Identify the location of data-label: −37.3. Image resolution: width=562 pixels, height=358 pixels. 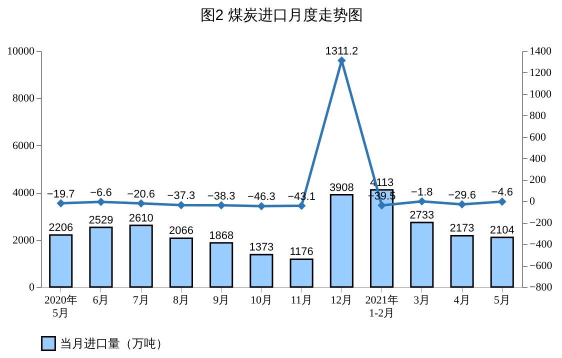
(181, 196).